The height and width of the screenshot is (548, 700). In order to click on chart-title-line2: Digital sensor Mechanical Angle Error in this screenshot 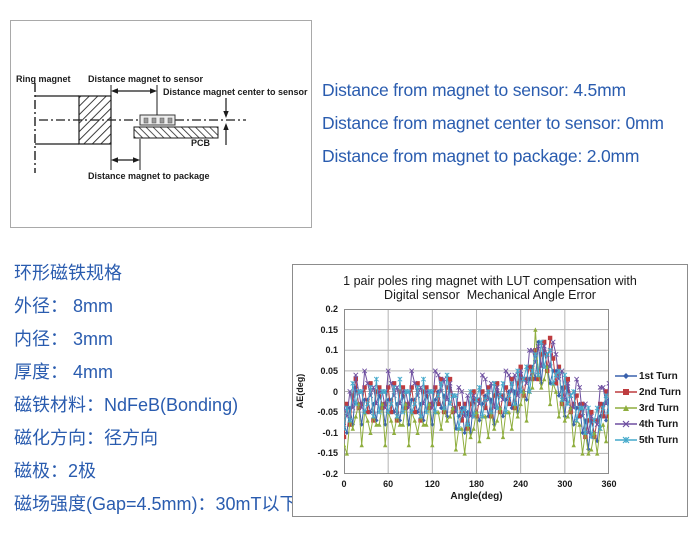, I will do `click(490, 295)`.